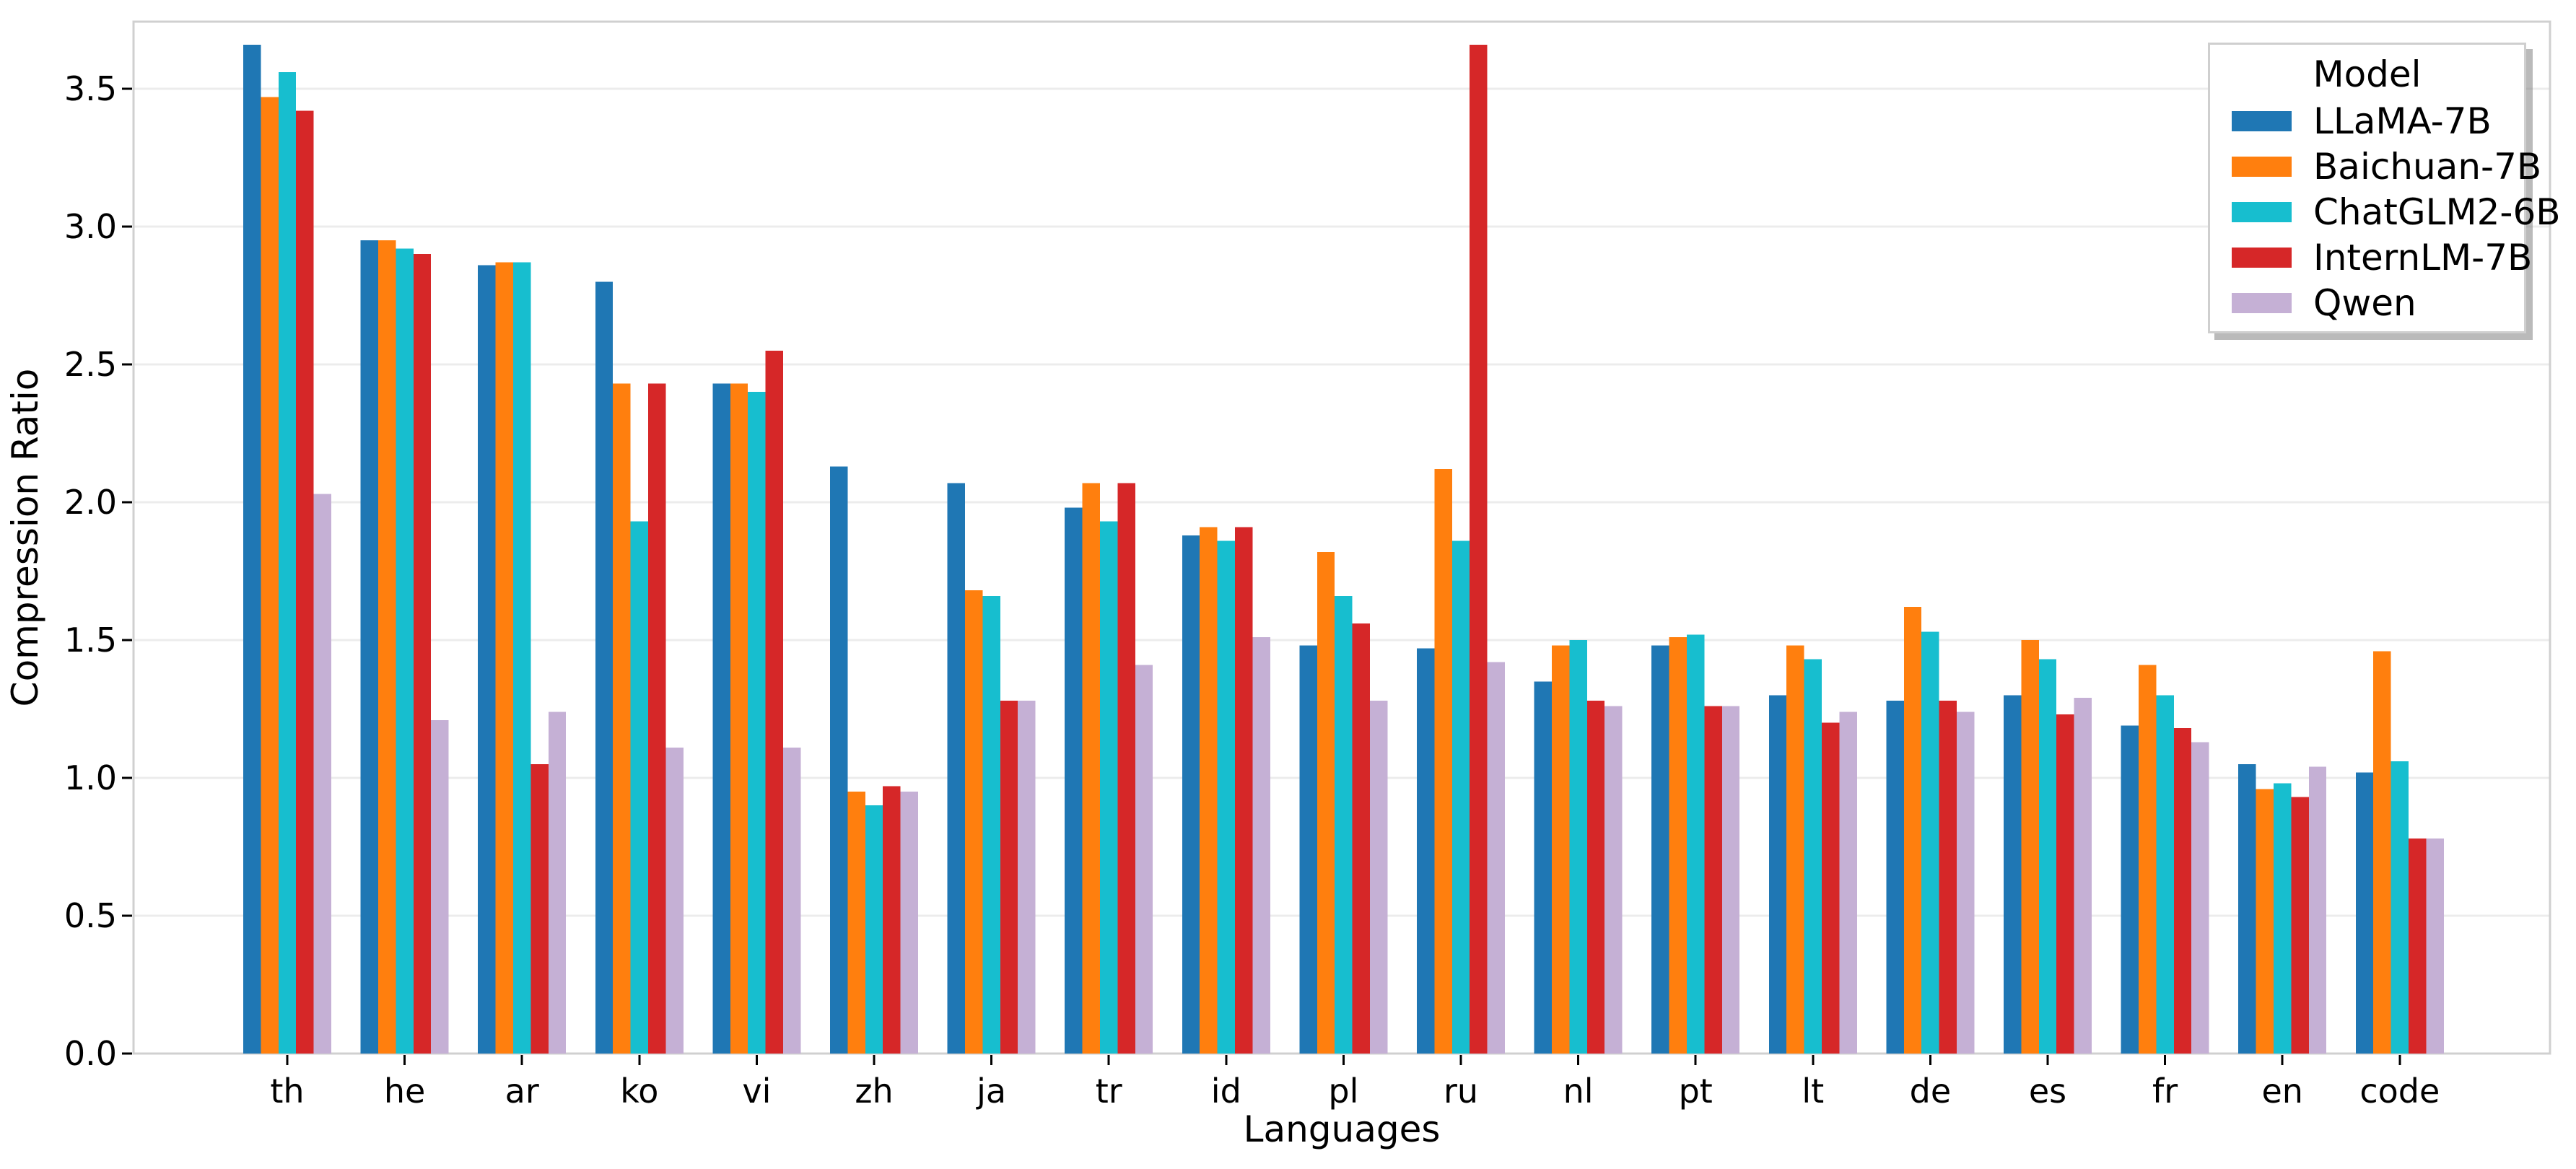 The image size is (2576, 1169). I want to click on bar-pl-Qwen, so click(1379, 877).